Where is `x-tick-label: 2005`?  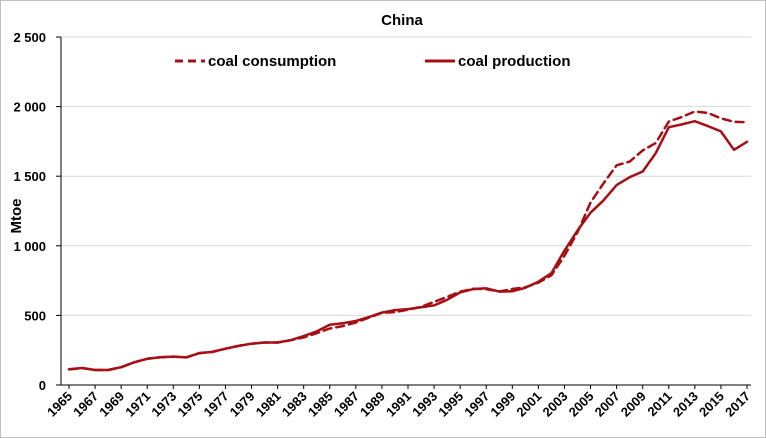
x-tick-label: 2005 is located at coordinates (581, 404).